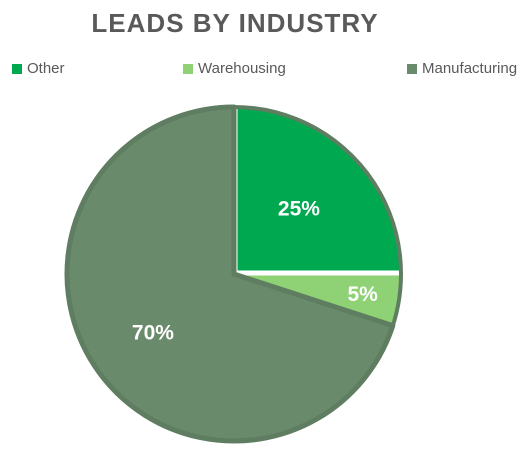 The height and width of the screenshot is (462, 530). I want to click on legend-item-manufacturing: Manufacturing, so click(462, 68).